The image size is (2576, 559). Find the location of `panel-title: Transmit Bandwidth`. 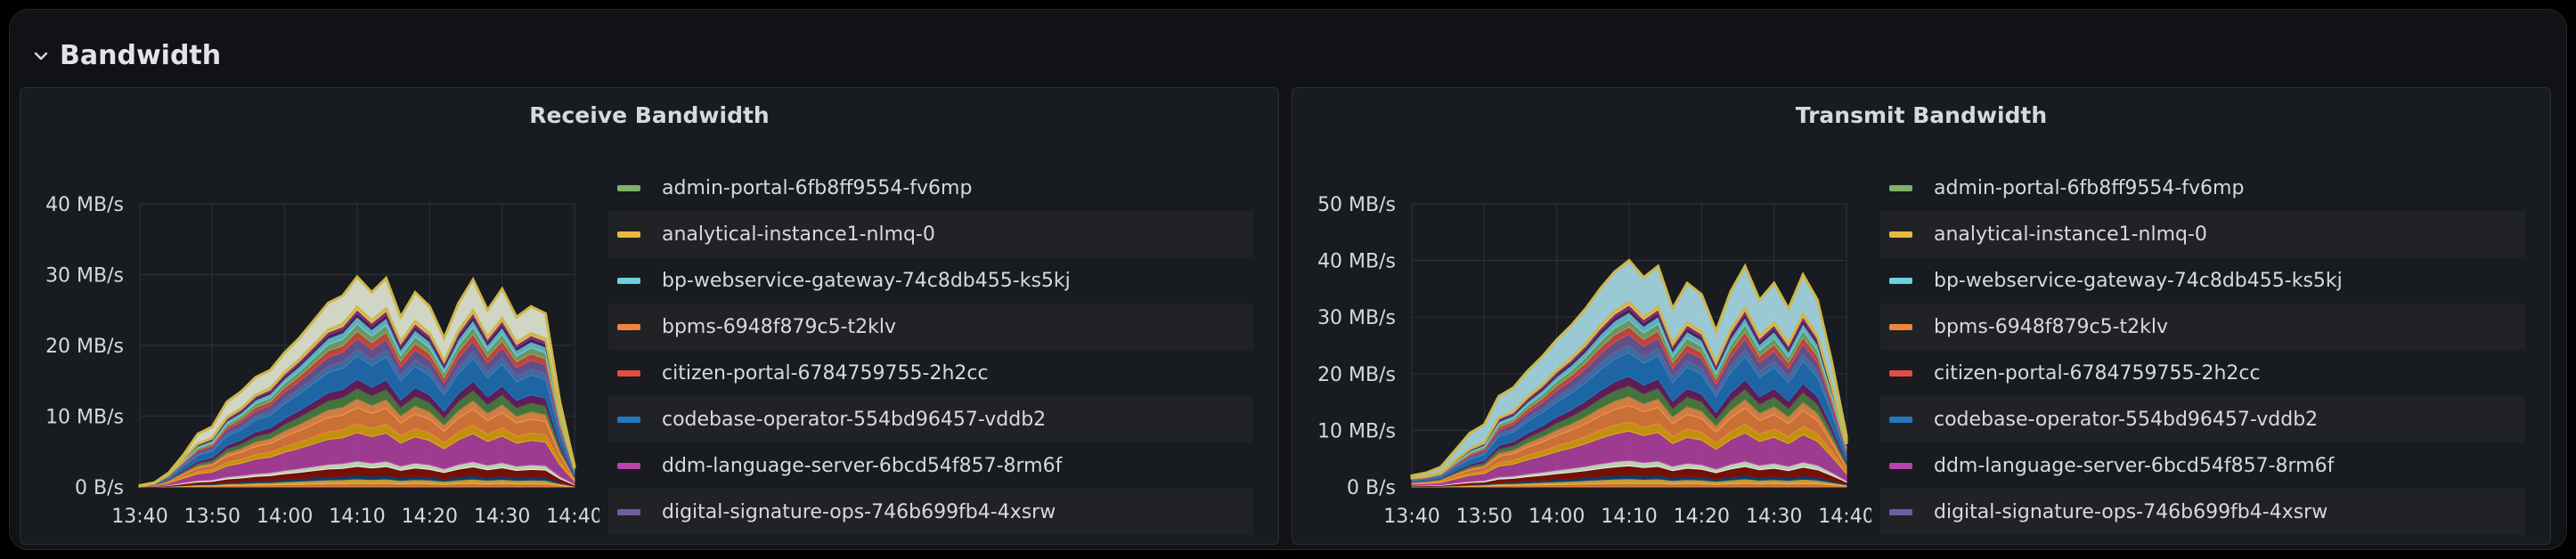

panel-title: Transmit Bandwidth is located at coordinates (1921, 115).